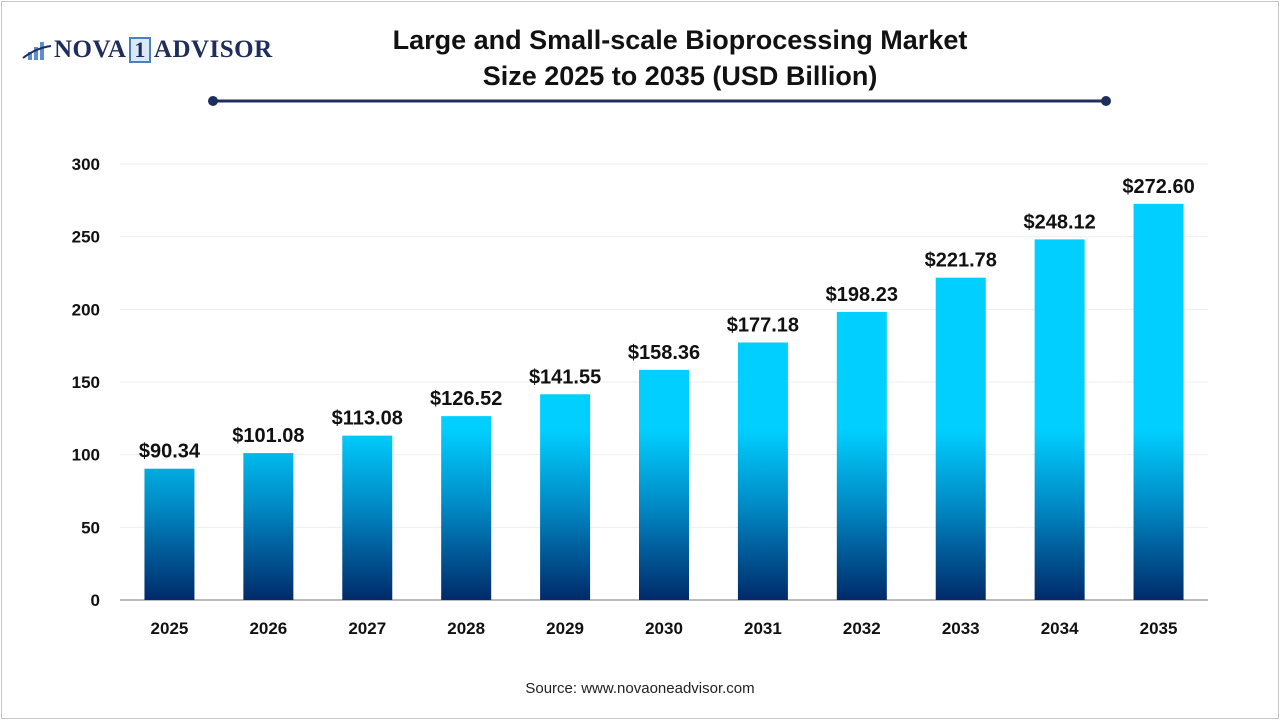 The height and width of the screenshot is (720, 1280). I want to click on x-tick-label: 2028, so click(466, 628).